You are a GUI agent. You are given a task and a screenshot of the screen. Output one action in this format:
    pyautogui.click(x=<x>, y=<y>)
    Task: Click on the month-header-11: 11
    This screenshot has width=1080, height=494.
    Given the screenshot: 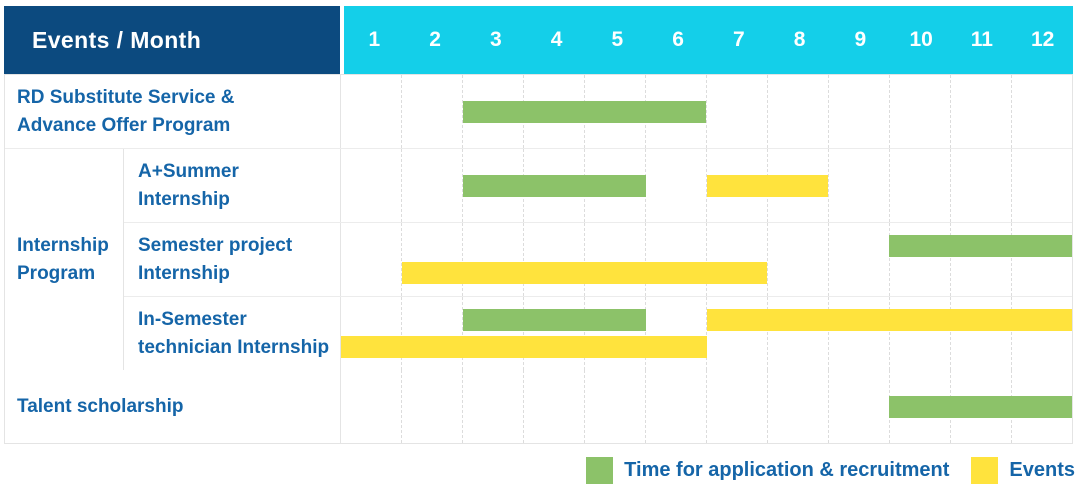 What is the action you would take?
    pyautogui.click(x=981, y=39)
    